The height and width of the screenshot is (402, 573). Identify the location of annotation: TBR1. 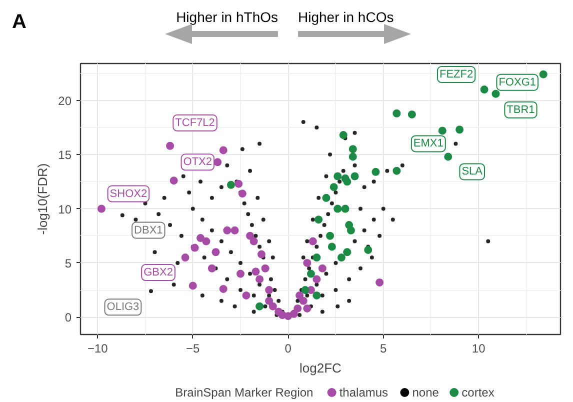
(520, 110).